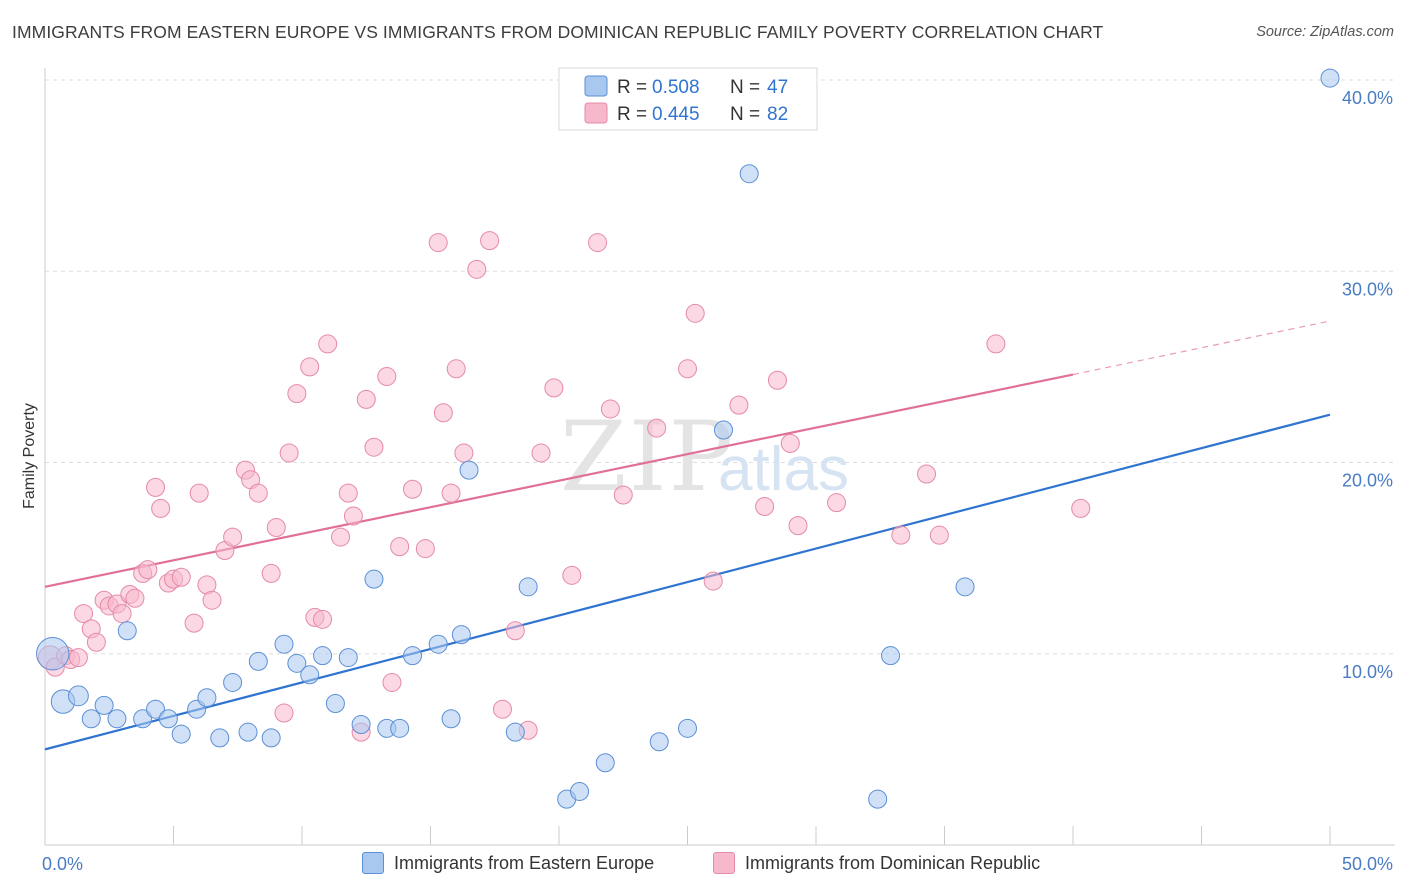  Describe the element at coordinates (1367, 98) in the screenshot. I see `y-tick-label-3: 40.0%` at that location.